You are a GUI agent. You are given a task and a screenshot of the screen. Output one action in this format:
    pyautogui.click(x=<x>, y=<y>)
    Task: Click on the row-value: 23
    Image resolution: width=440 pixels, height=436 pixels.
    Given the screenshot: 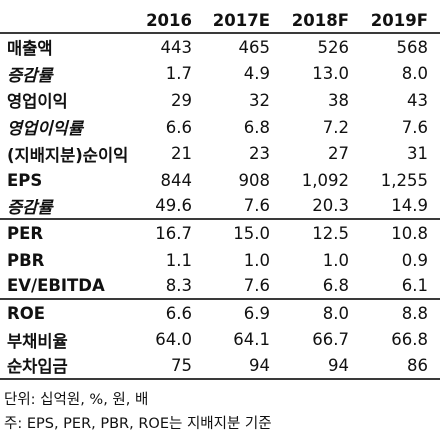 What is the action you would take?
    pyautogui.click(x=259, y=154)
    